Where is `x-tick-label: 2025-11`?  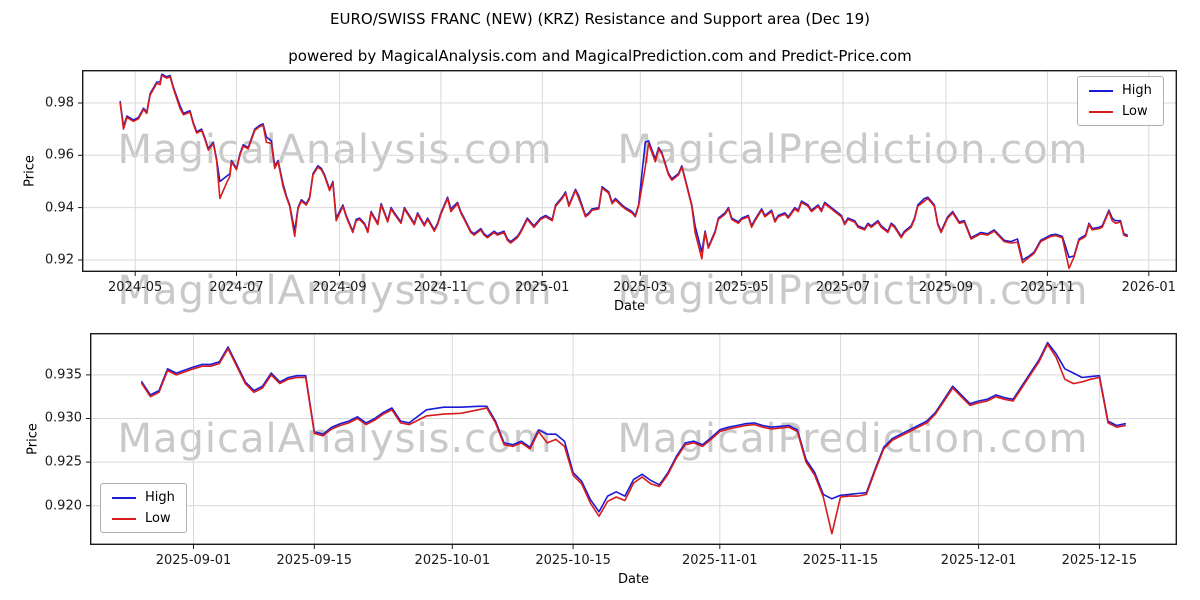 x-tick-label: 2025-11 is located at coordinates (1047, 287).